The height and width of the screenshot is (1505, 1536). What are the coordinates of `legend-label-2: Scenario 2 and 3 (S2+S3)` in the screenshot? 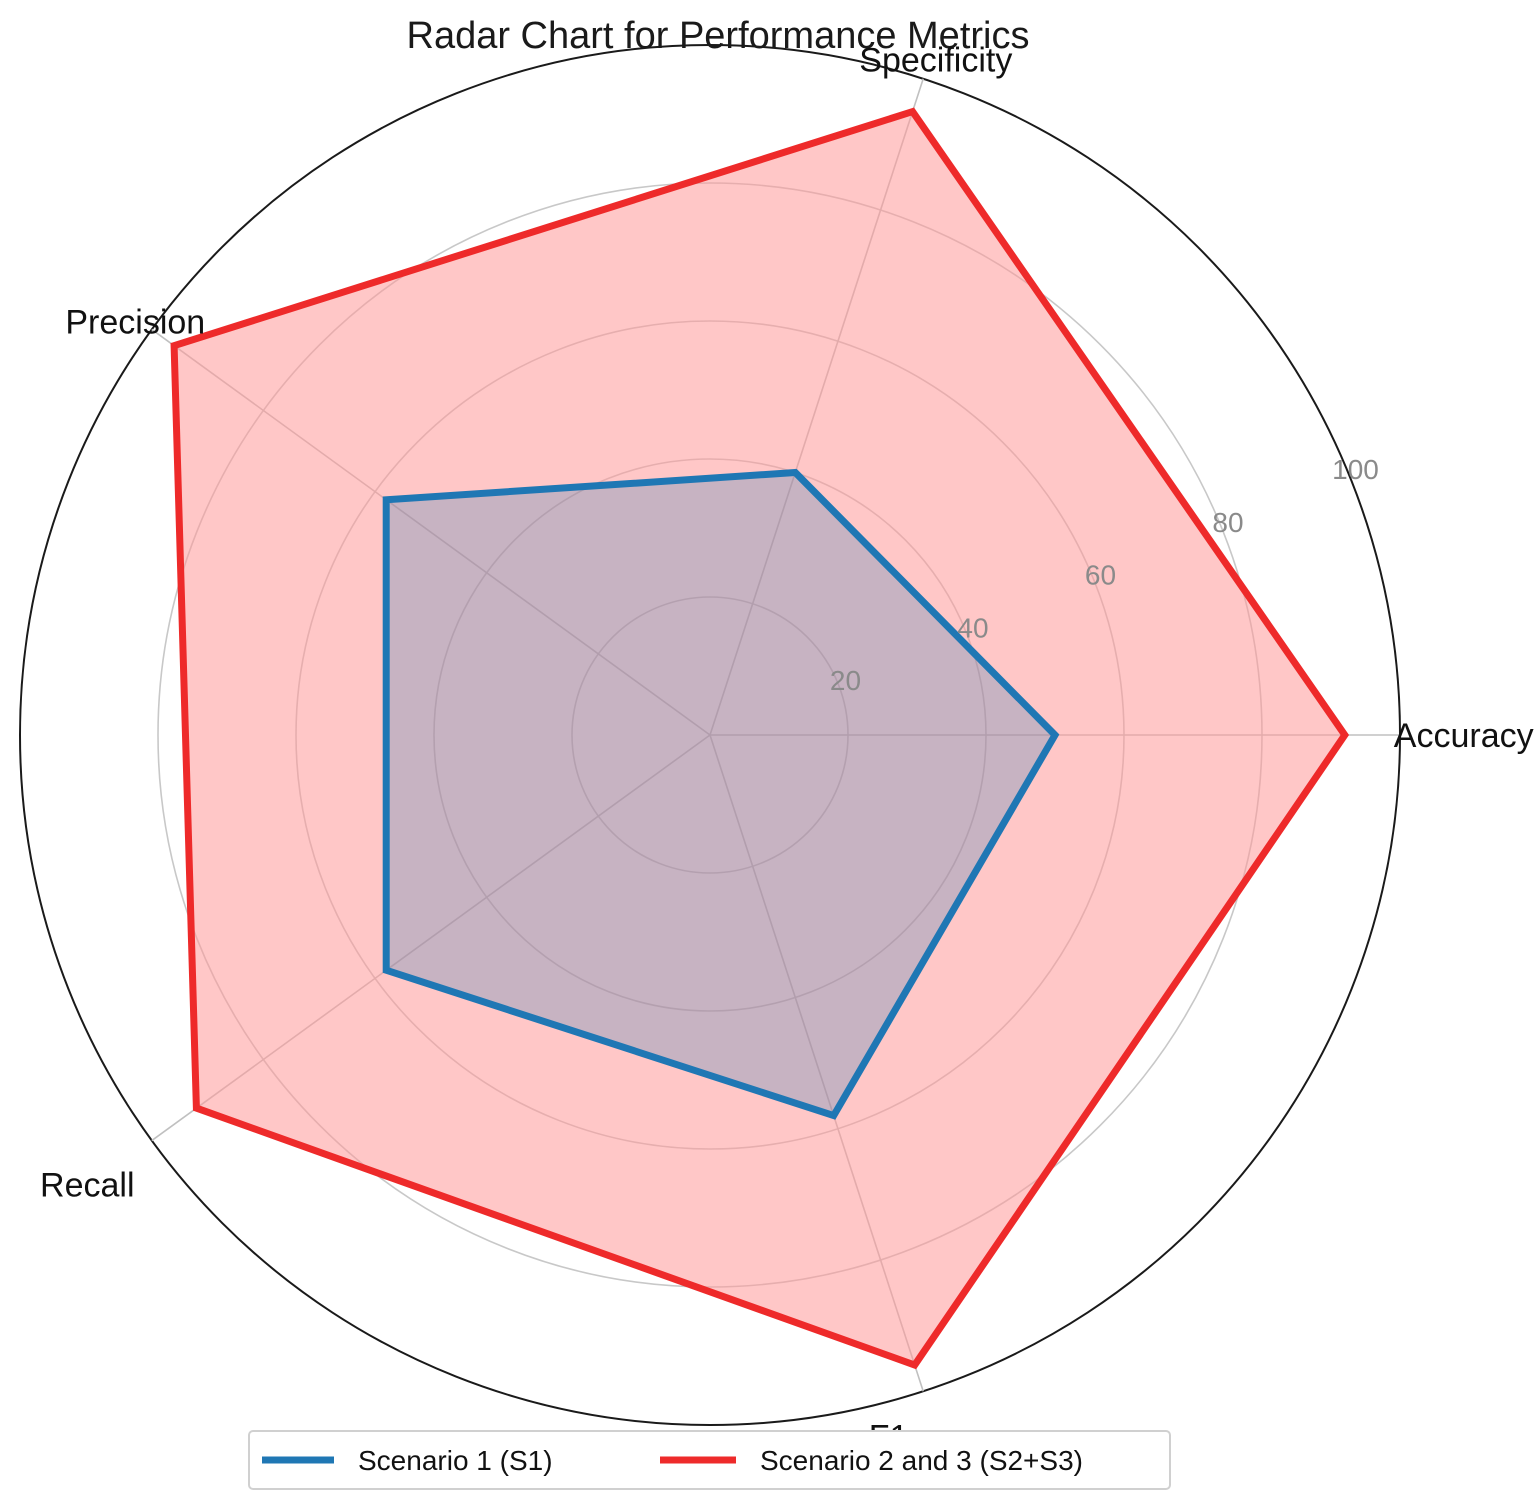 It's located at (921, 1460).